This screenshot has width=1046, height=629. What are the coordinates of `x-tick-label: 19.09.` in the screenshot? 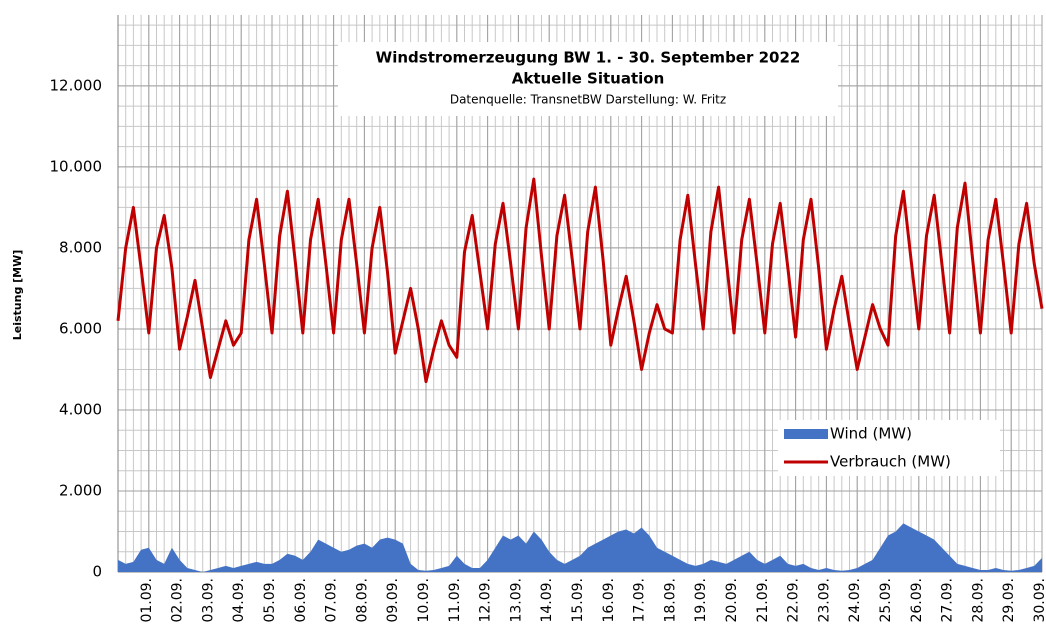 It's located at (701, 600).